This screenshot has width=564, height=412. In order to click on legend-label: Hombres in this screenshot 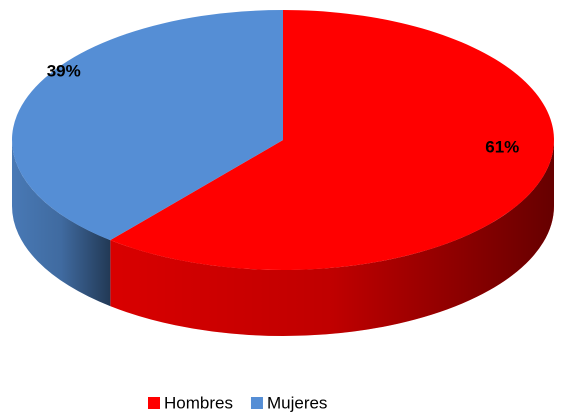, I will do `click(198, 402)`.